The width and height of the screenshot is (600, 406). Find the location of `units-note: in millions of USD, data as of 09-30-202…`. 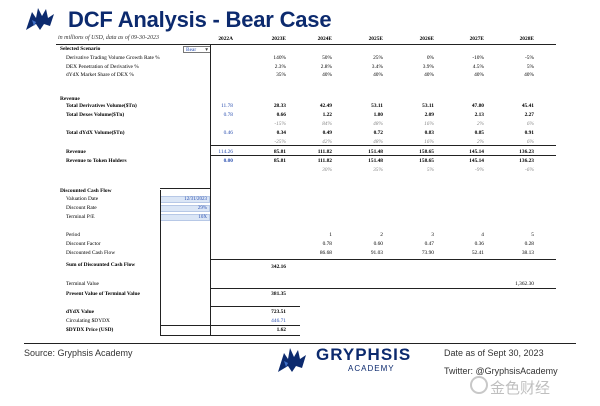

units-note: in millions of USD, data as of 09-30-202… is located at coordinates (109, 38).